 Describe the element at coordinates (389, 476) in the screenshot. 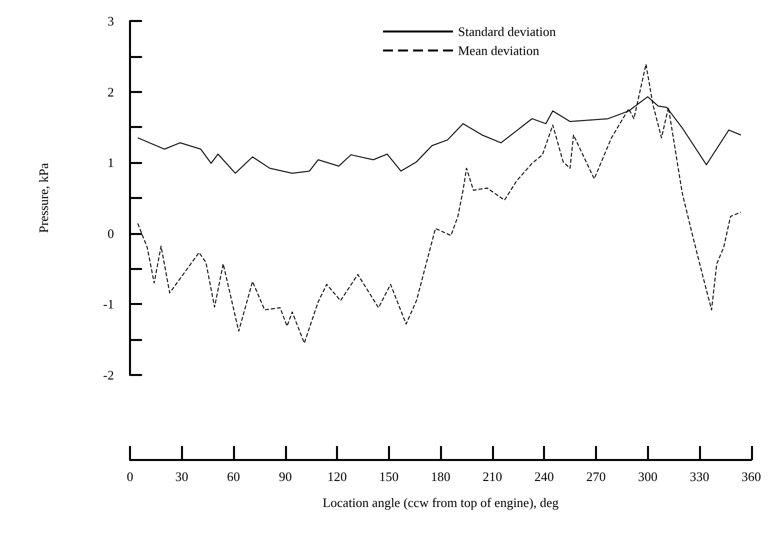

I see `x-tick-label: 150` at that location.